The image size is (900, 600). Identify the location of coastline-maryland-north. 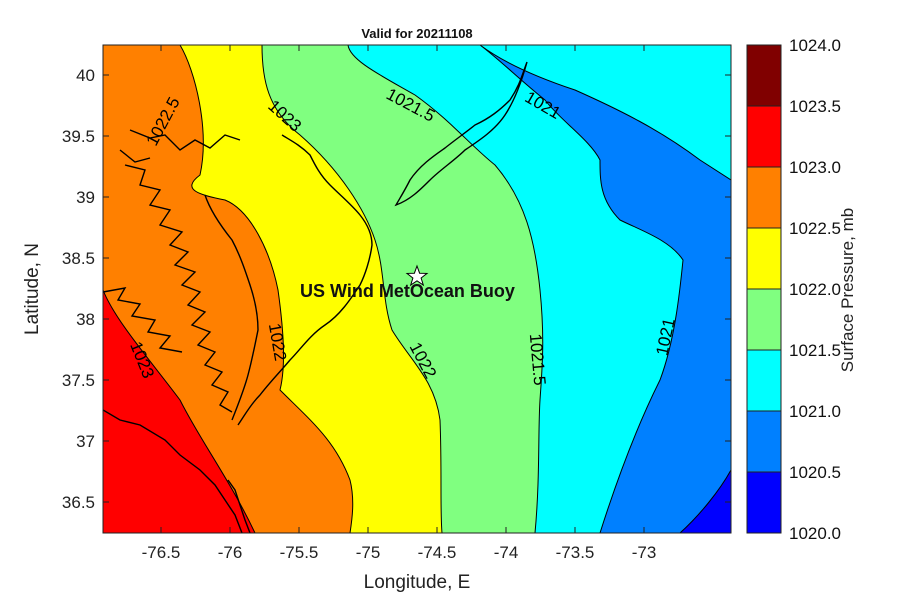
(180, 146).